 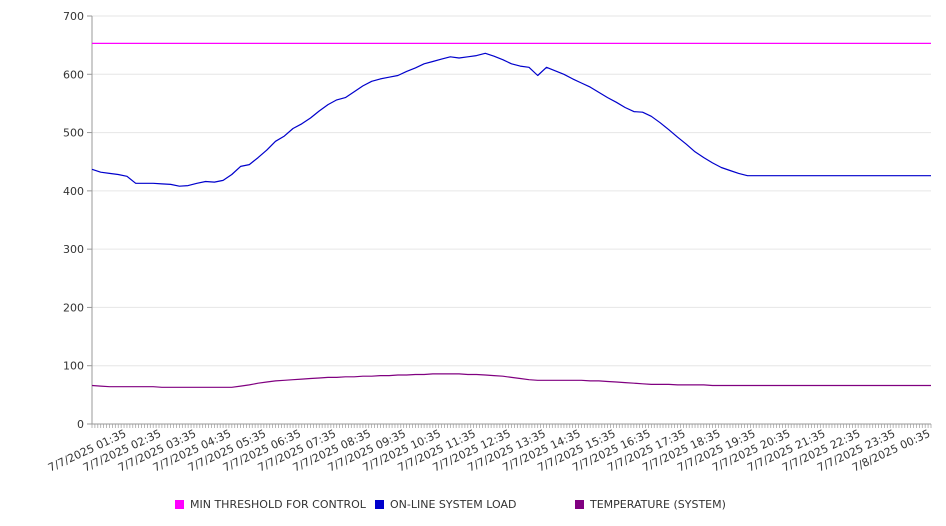 What do you see at coordinates (179, 504) in the screenshot?
I see `legend-swatch-min-threshold` at bounding box center [179, 504].